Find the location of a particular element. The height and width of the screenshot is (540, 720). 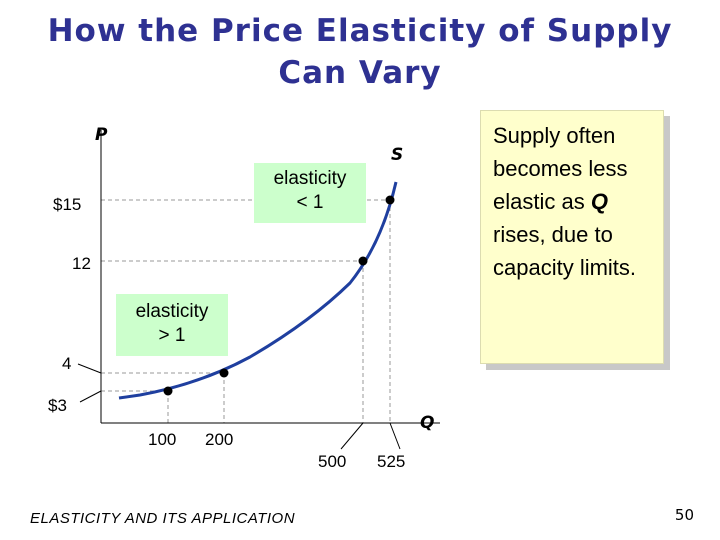

note-emphasis: Q is located at coordinates (599, 201).